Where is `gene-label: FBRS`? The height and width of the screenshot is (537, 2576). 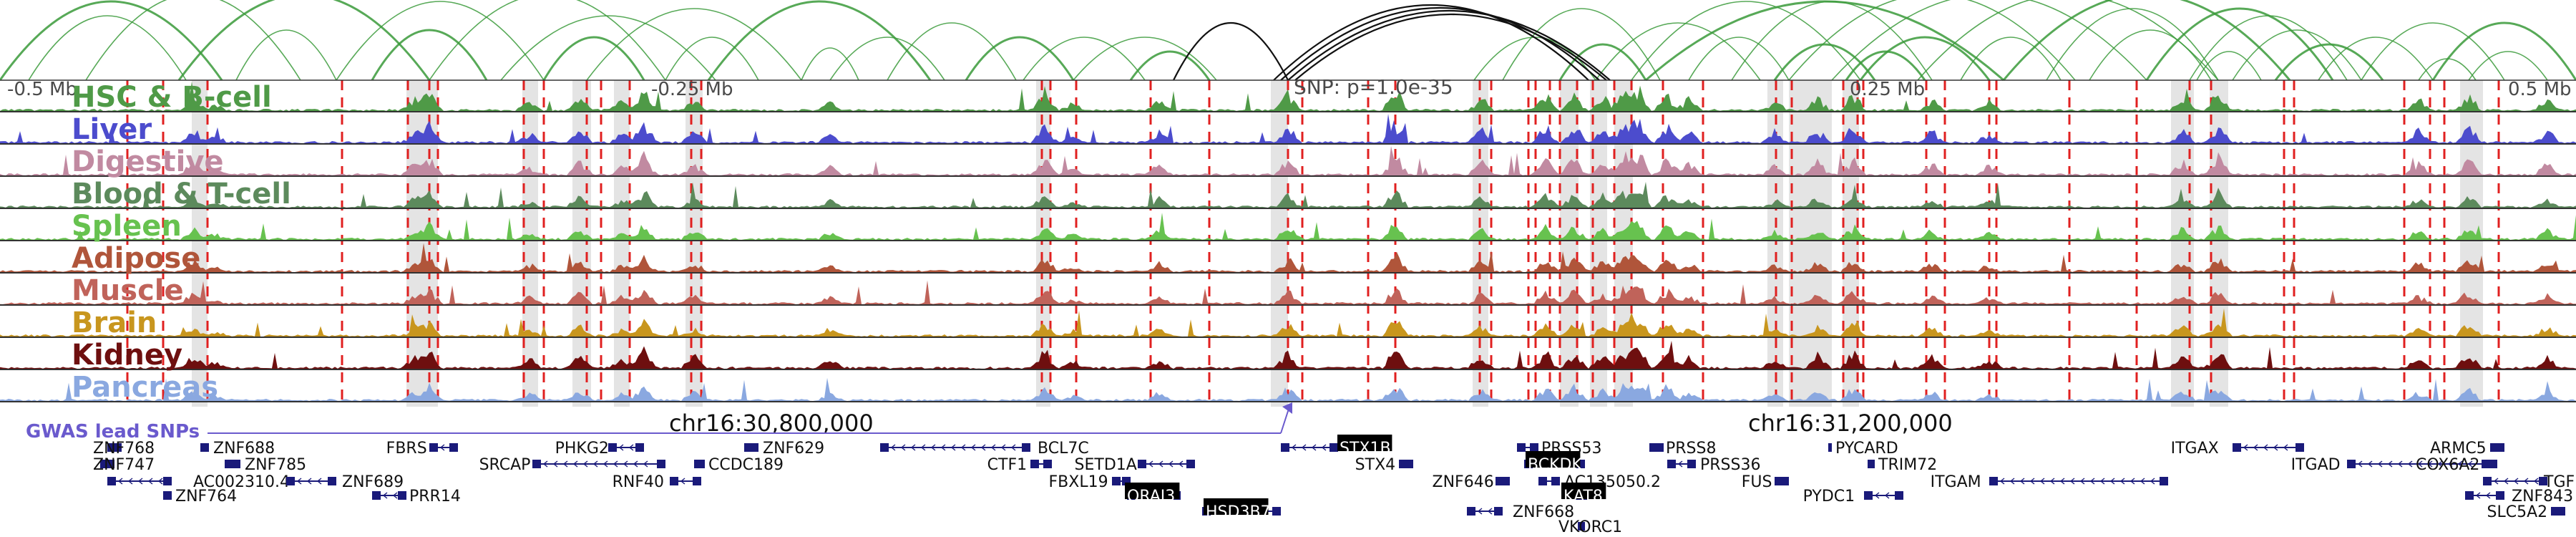
gene-label: FBRS is located at coordinates (407, 449).